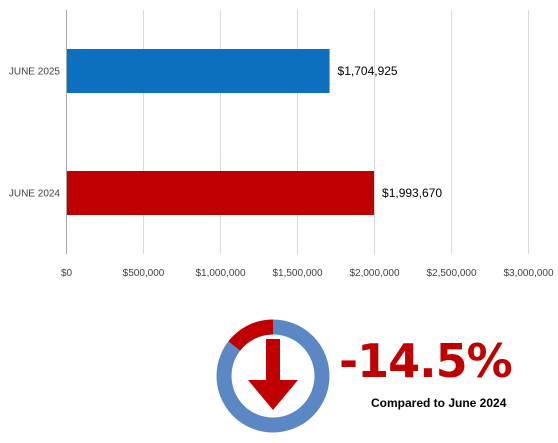 The height and width of the screenshot is (443, 558). What do you see at coordinates (374, 273) in the screenshot?
I see `x-tick-label: $2,000,000` at bounding box center [374, 273].